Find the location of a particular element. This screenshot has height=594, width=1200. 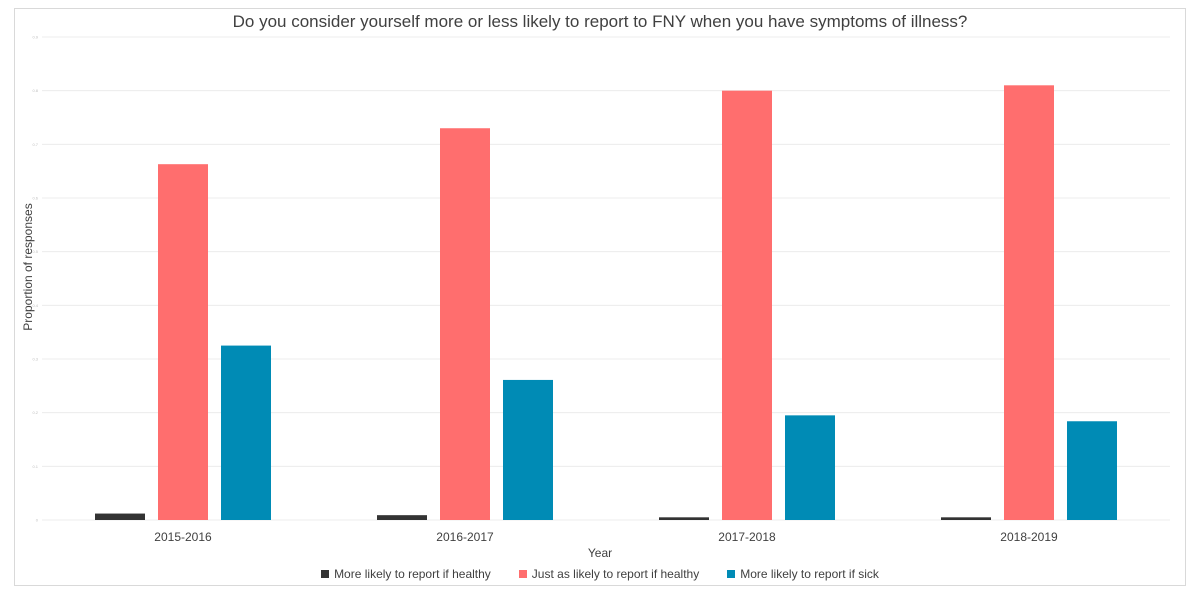

y-tick-label: 0.6 is located at coordinates (35, 198).